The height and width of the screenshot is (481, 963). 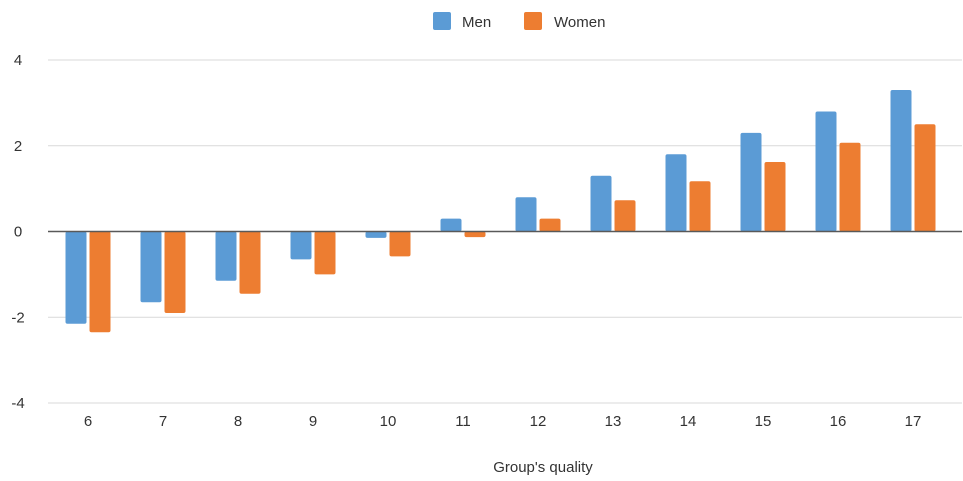 I want to click on x-tick-label: 14, so click(x=688, y=421).